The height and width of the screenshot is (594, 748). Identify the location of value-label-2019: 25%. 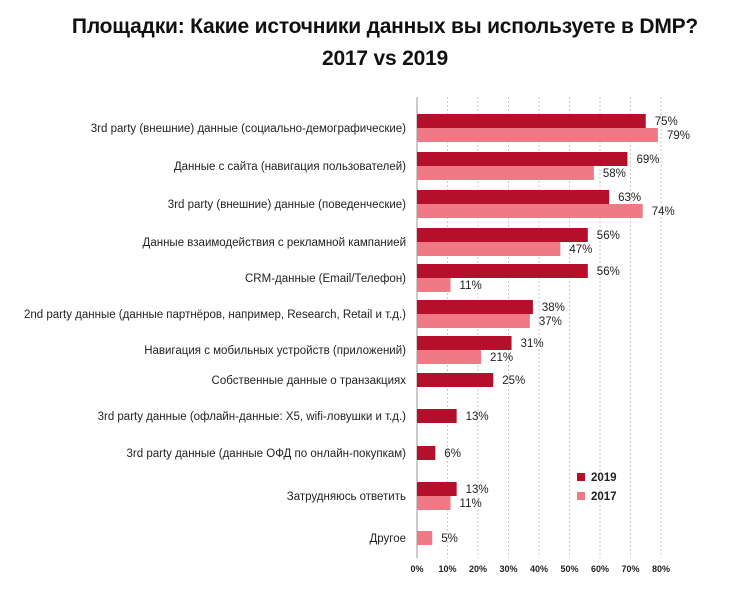
(513, 381).